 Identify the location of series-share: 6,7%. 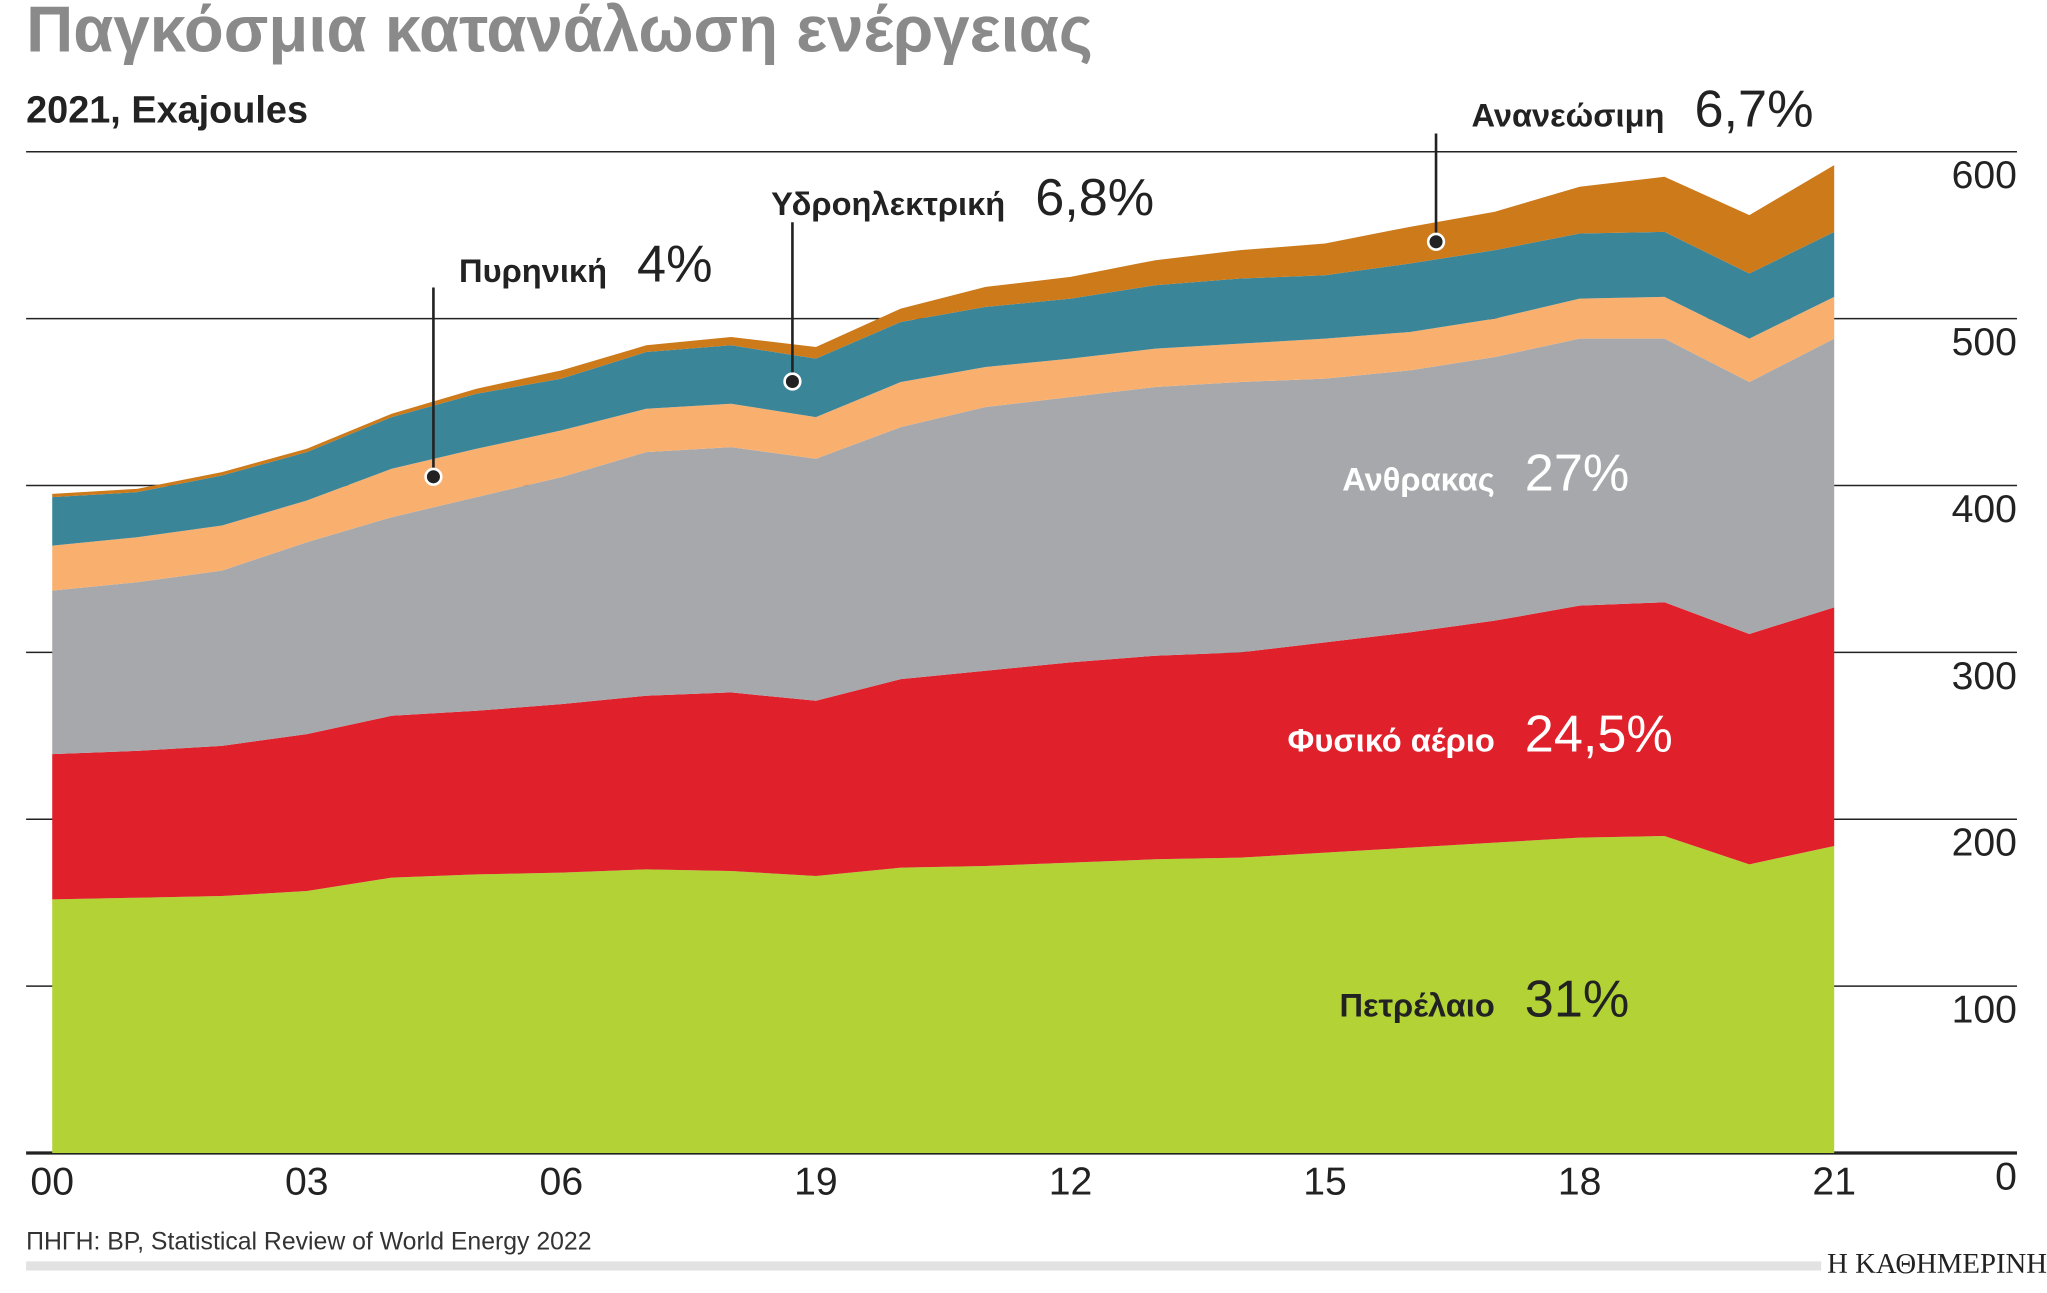
(1754, 109).